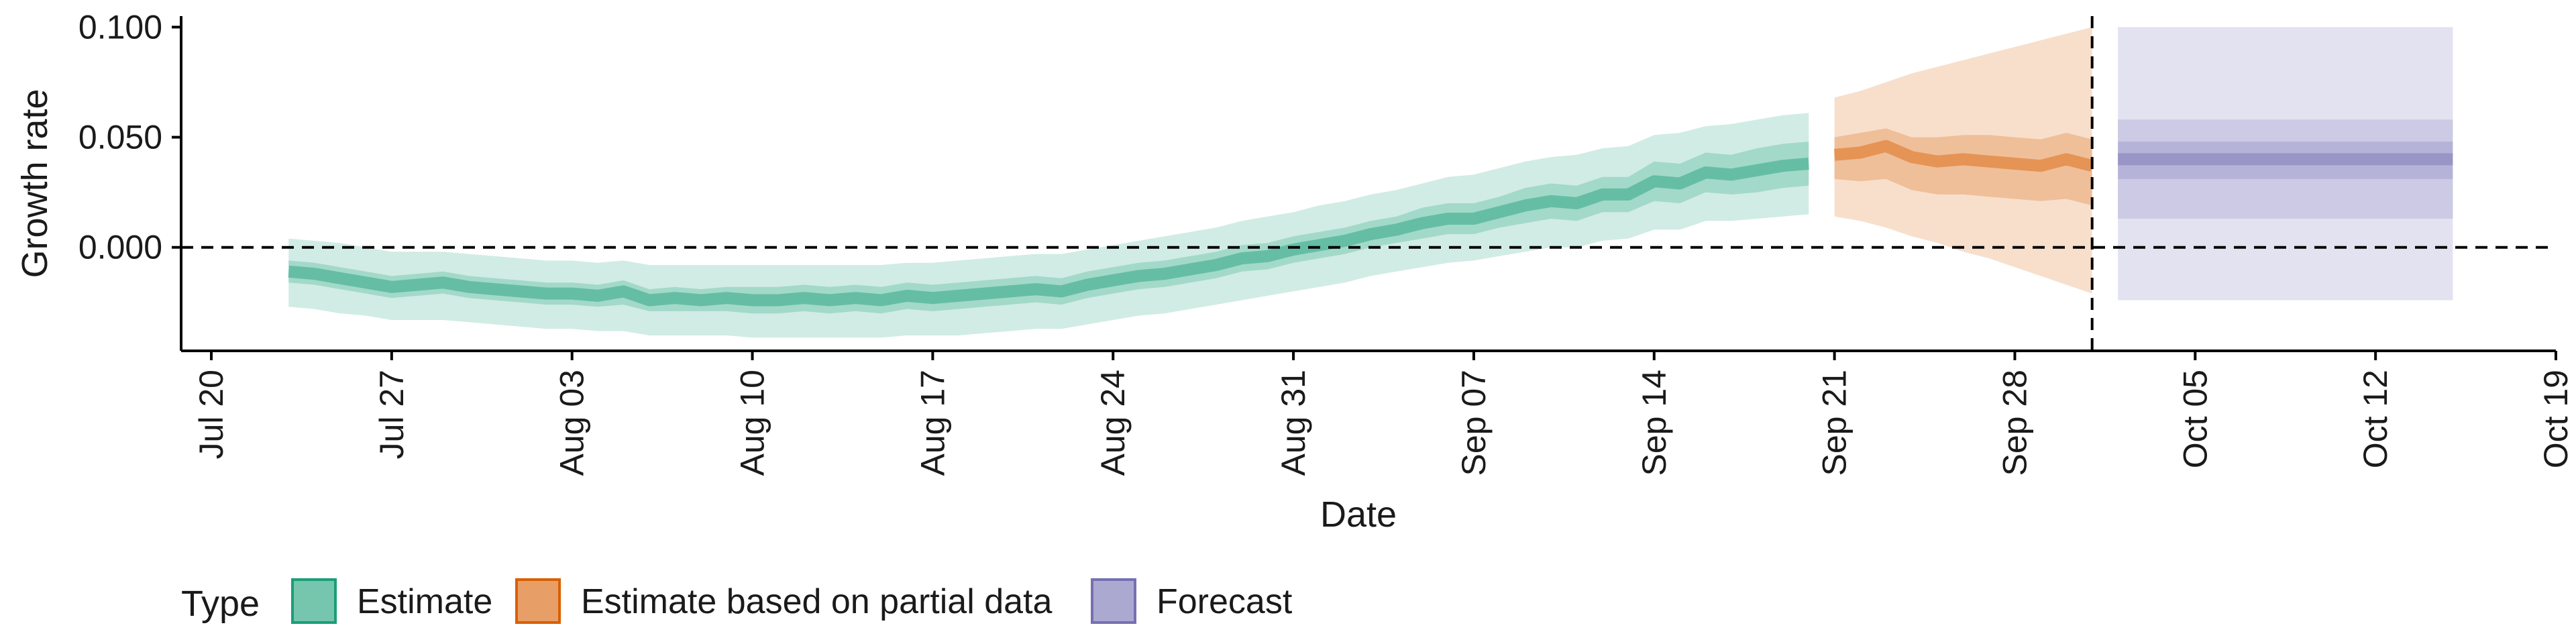 Image resolution: width=2576 pixels, height=644 pixels. Describe the element at coordinates (2375, 419) in the screenshot. I see `x-tick-label: Oct 12` at that location.